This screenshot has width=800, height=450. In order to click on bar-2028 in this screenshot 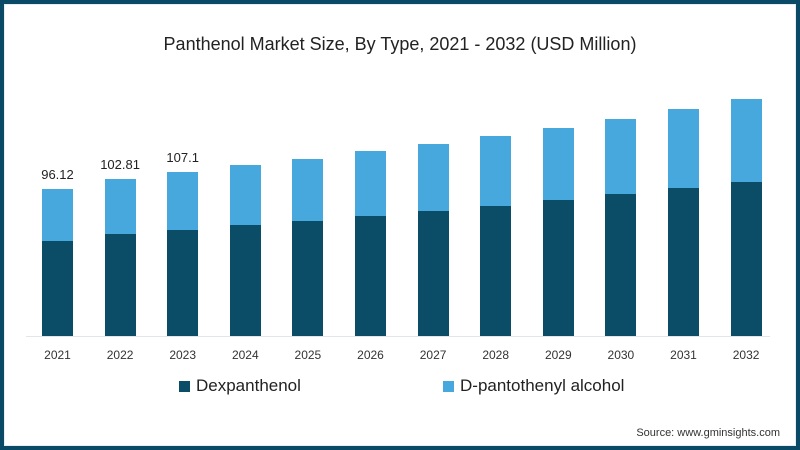, I will do `click(496, 235)`.